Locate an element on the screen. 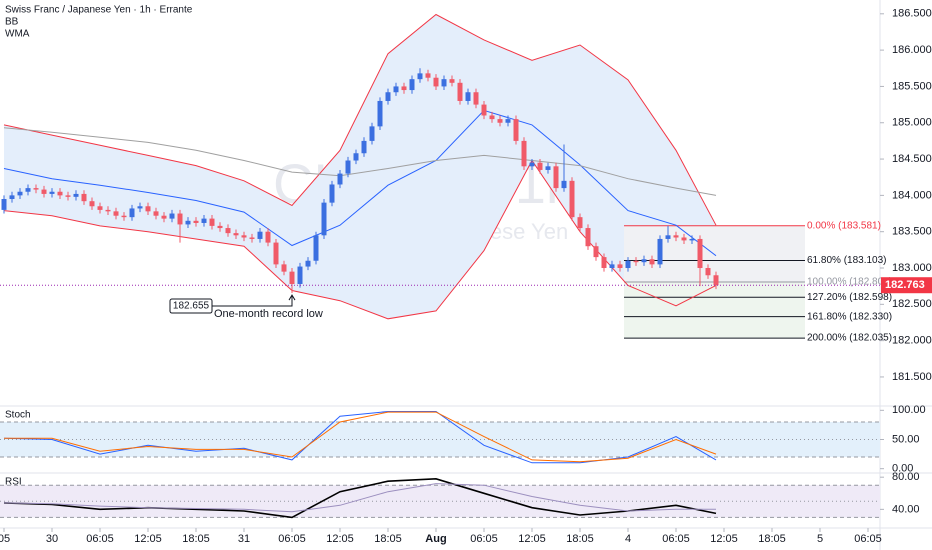 The image size is (932, 550). y-tick-label: 185.500 is located at coordinates (912, 86).